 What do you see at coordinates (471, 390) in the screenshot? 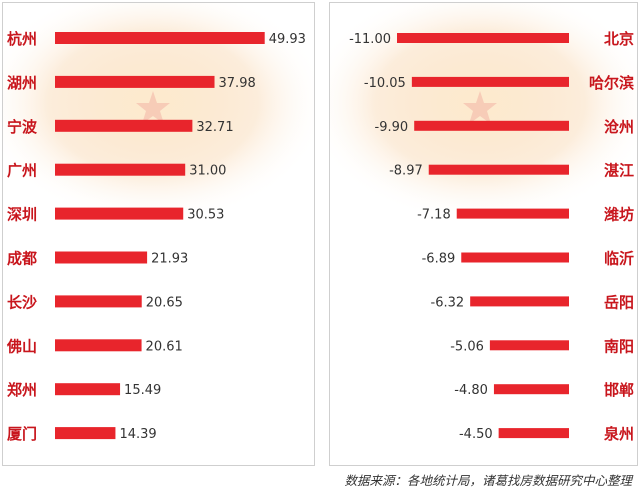
I see `value-label: -4.80` at bounding box center [471, 390].